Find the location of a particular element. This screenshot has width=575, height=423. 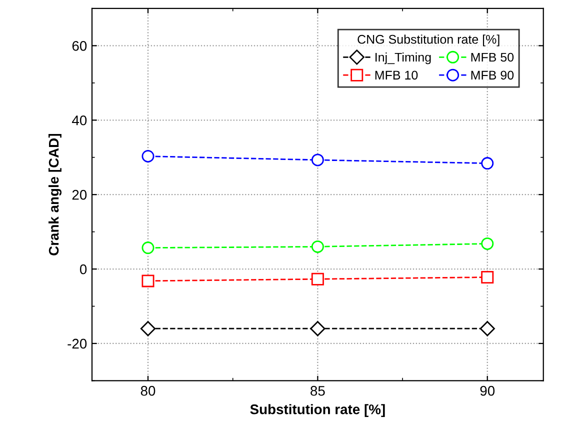

y-tick-label: -20 is located at coordinates (77, 343).